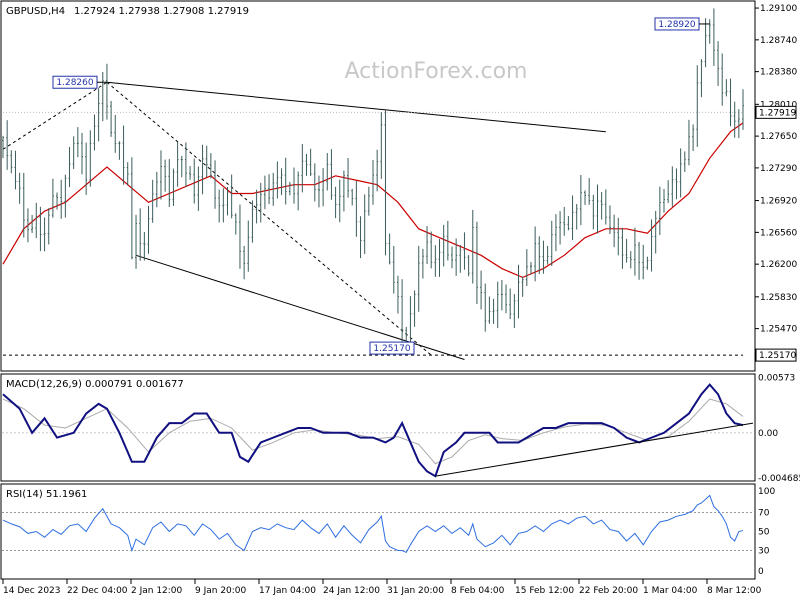  Describe the element at coordinates (778, 265) in the screenshot. I see `price-tick-label: 1.26200` at that location.